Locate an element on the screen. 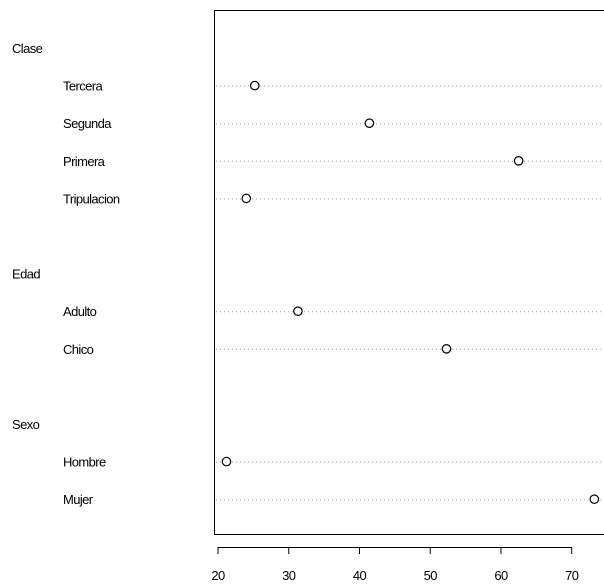  x-tick-label: 20 is located at coordinates (218, 575).